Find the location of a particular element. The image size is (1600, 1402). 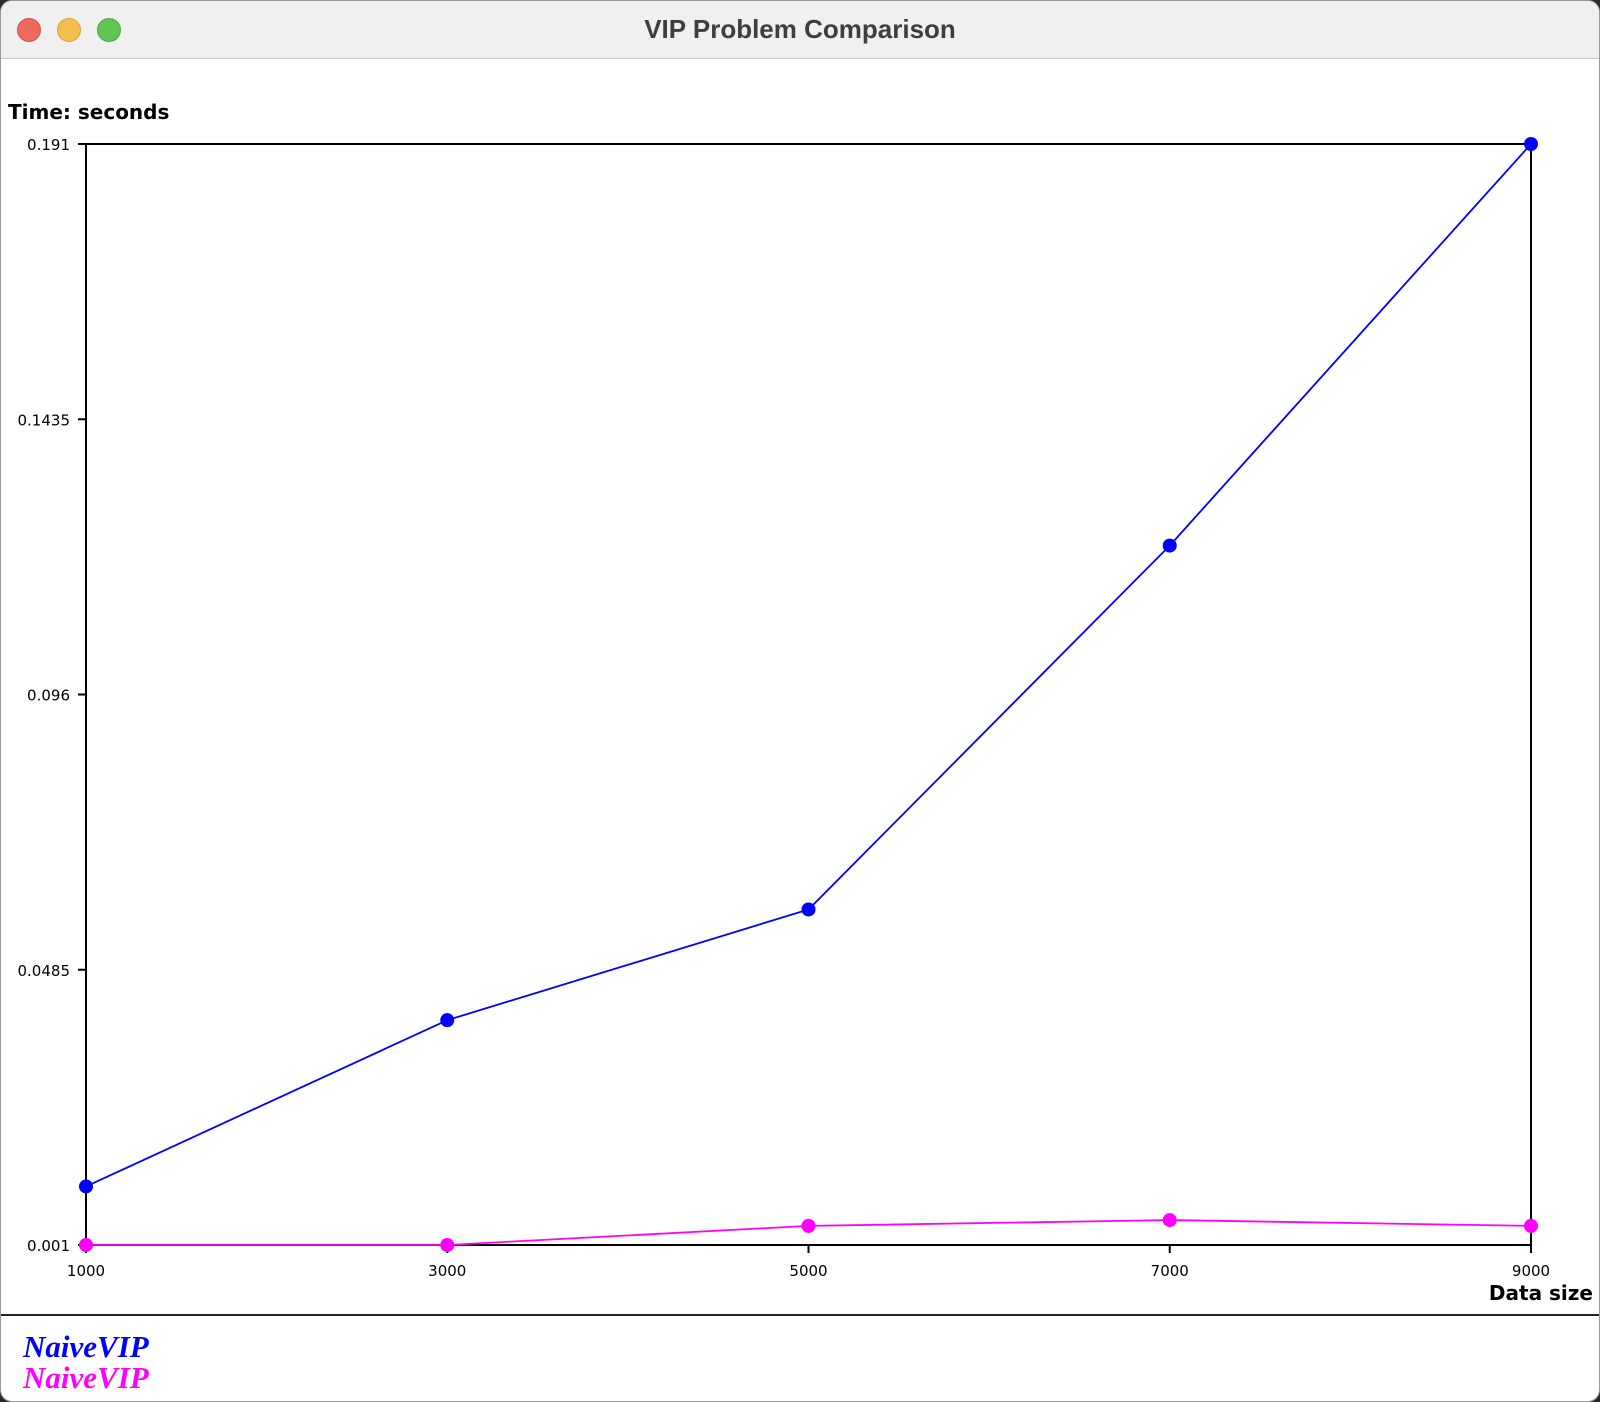

y-tick-label: 0.191 is located at coordinates (48, 145).